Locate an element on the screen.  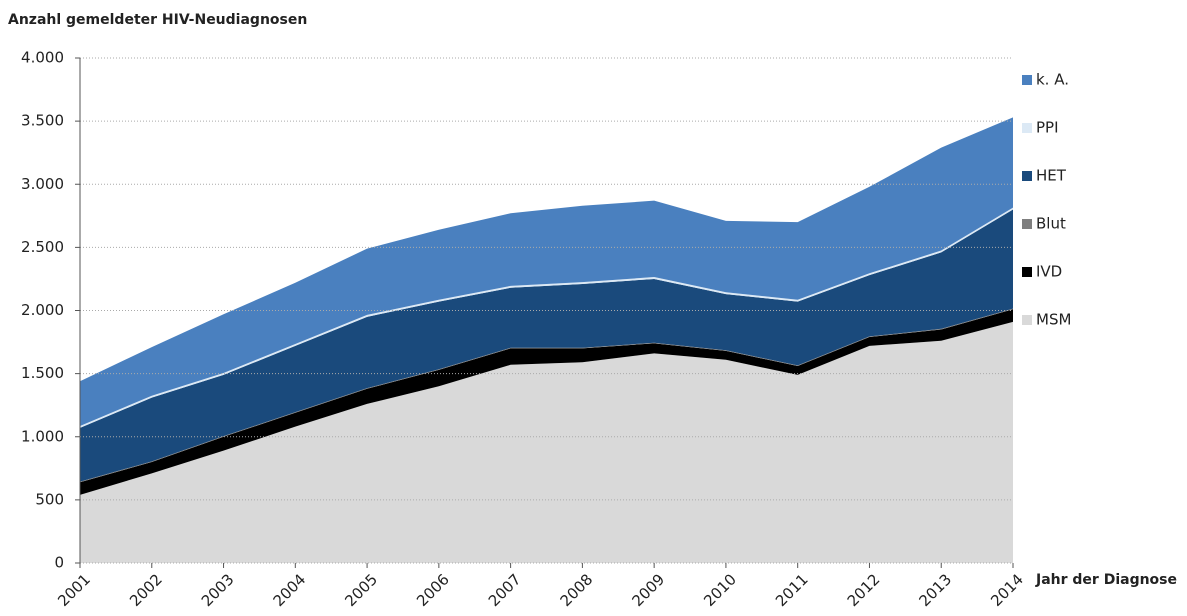
legend-label: IVD is located at coordinates (1049, 272).